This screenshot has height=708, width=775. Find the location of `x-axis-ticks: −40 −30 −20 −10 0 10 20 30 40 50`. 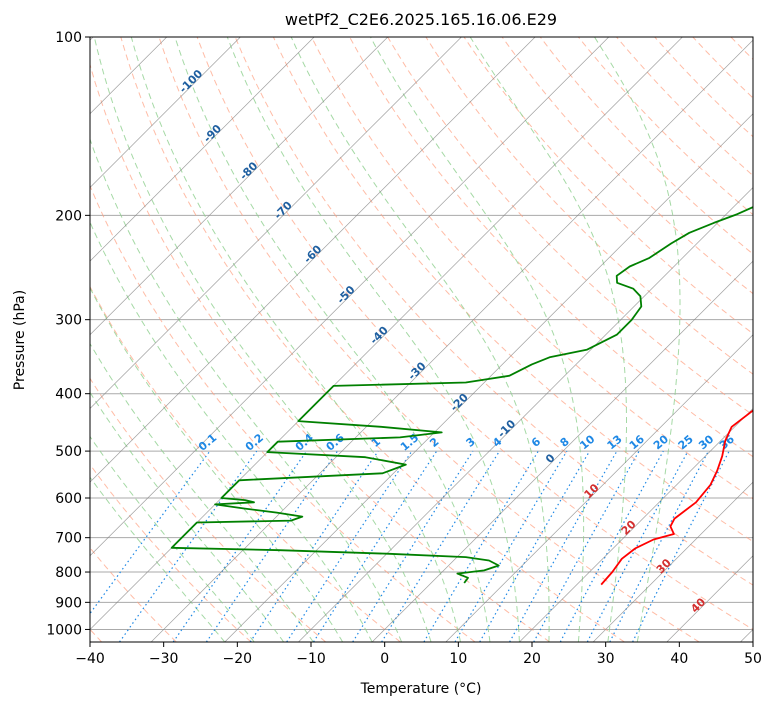

x-axis-ticks: −40 −30 −20 −10 0 10 20 30 40 50 is located at coordinates (418, 654).